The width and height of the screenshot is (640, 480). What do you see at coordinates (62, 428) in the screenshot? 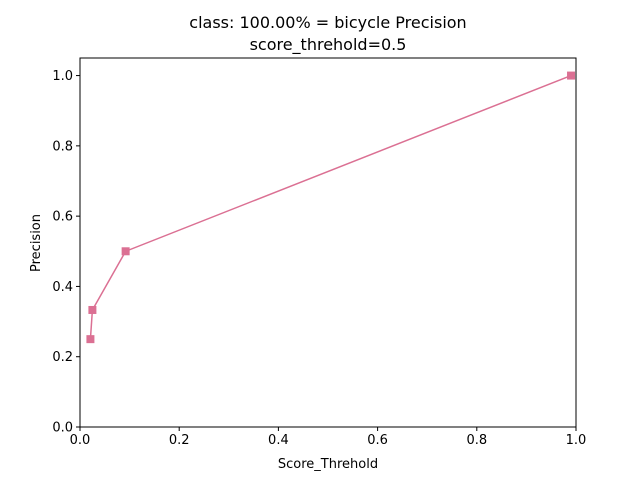
I see `y-tick-label: 0.0` at bounding box center [62, 428].